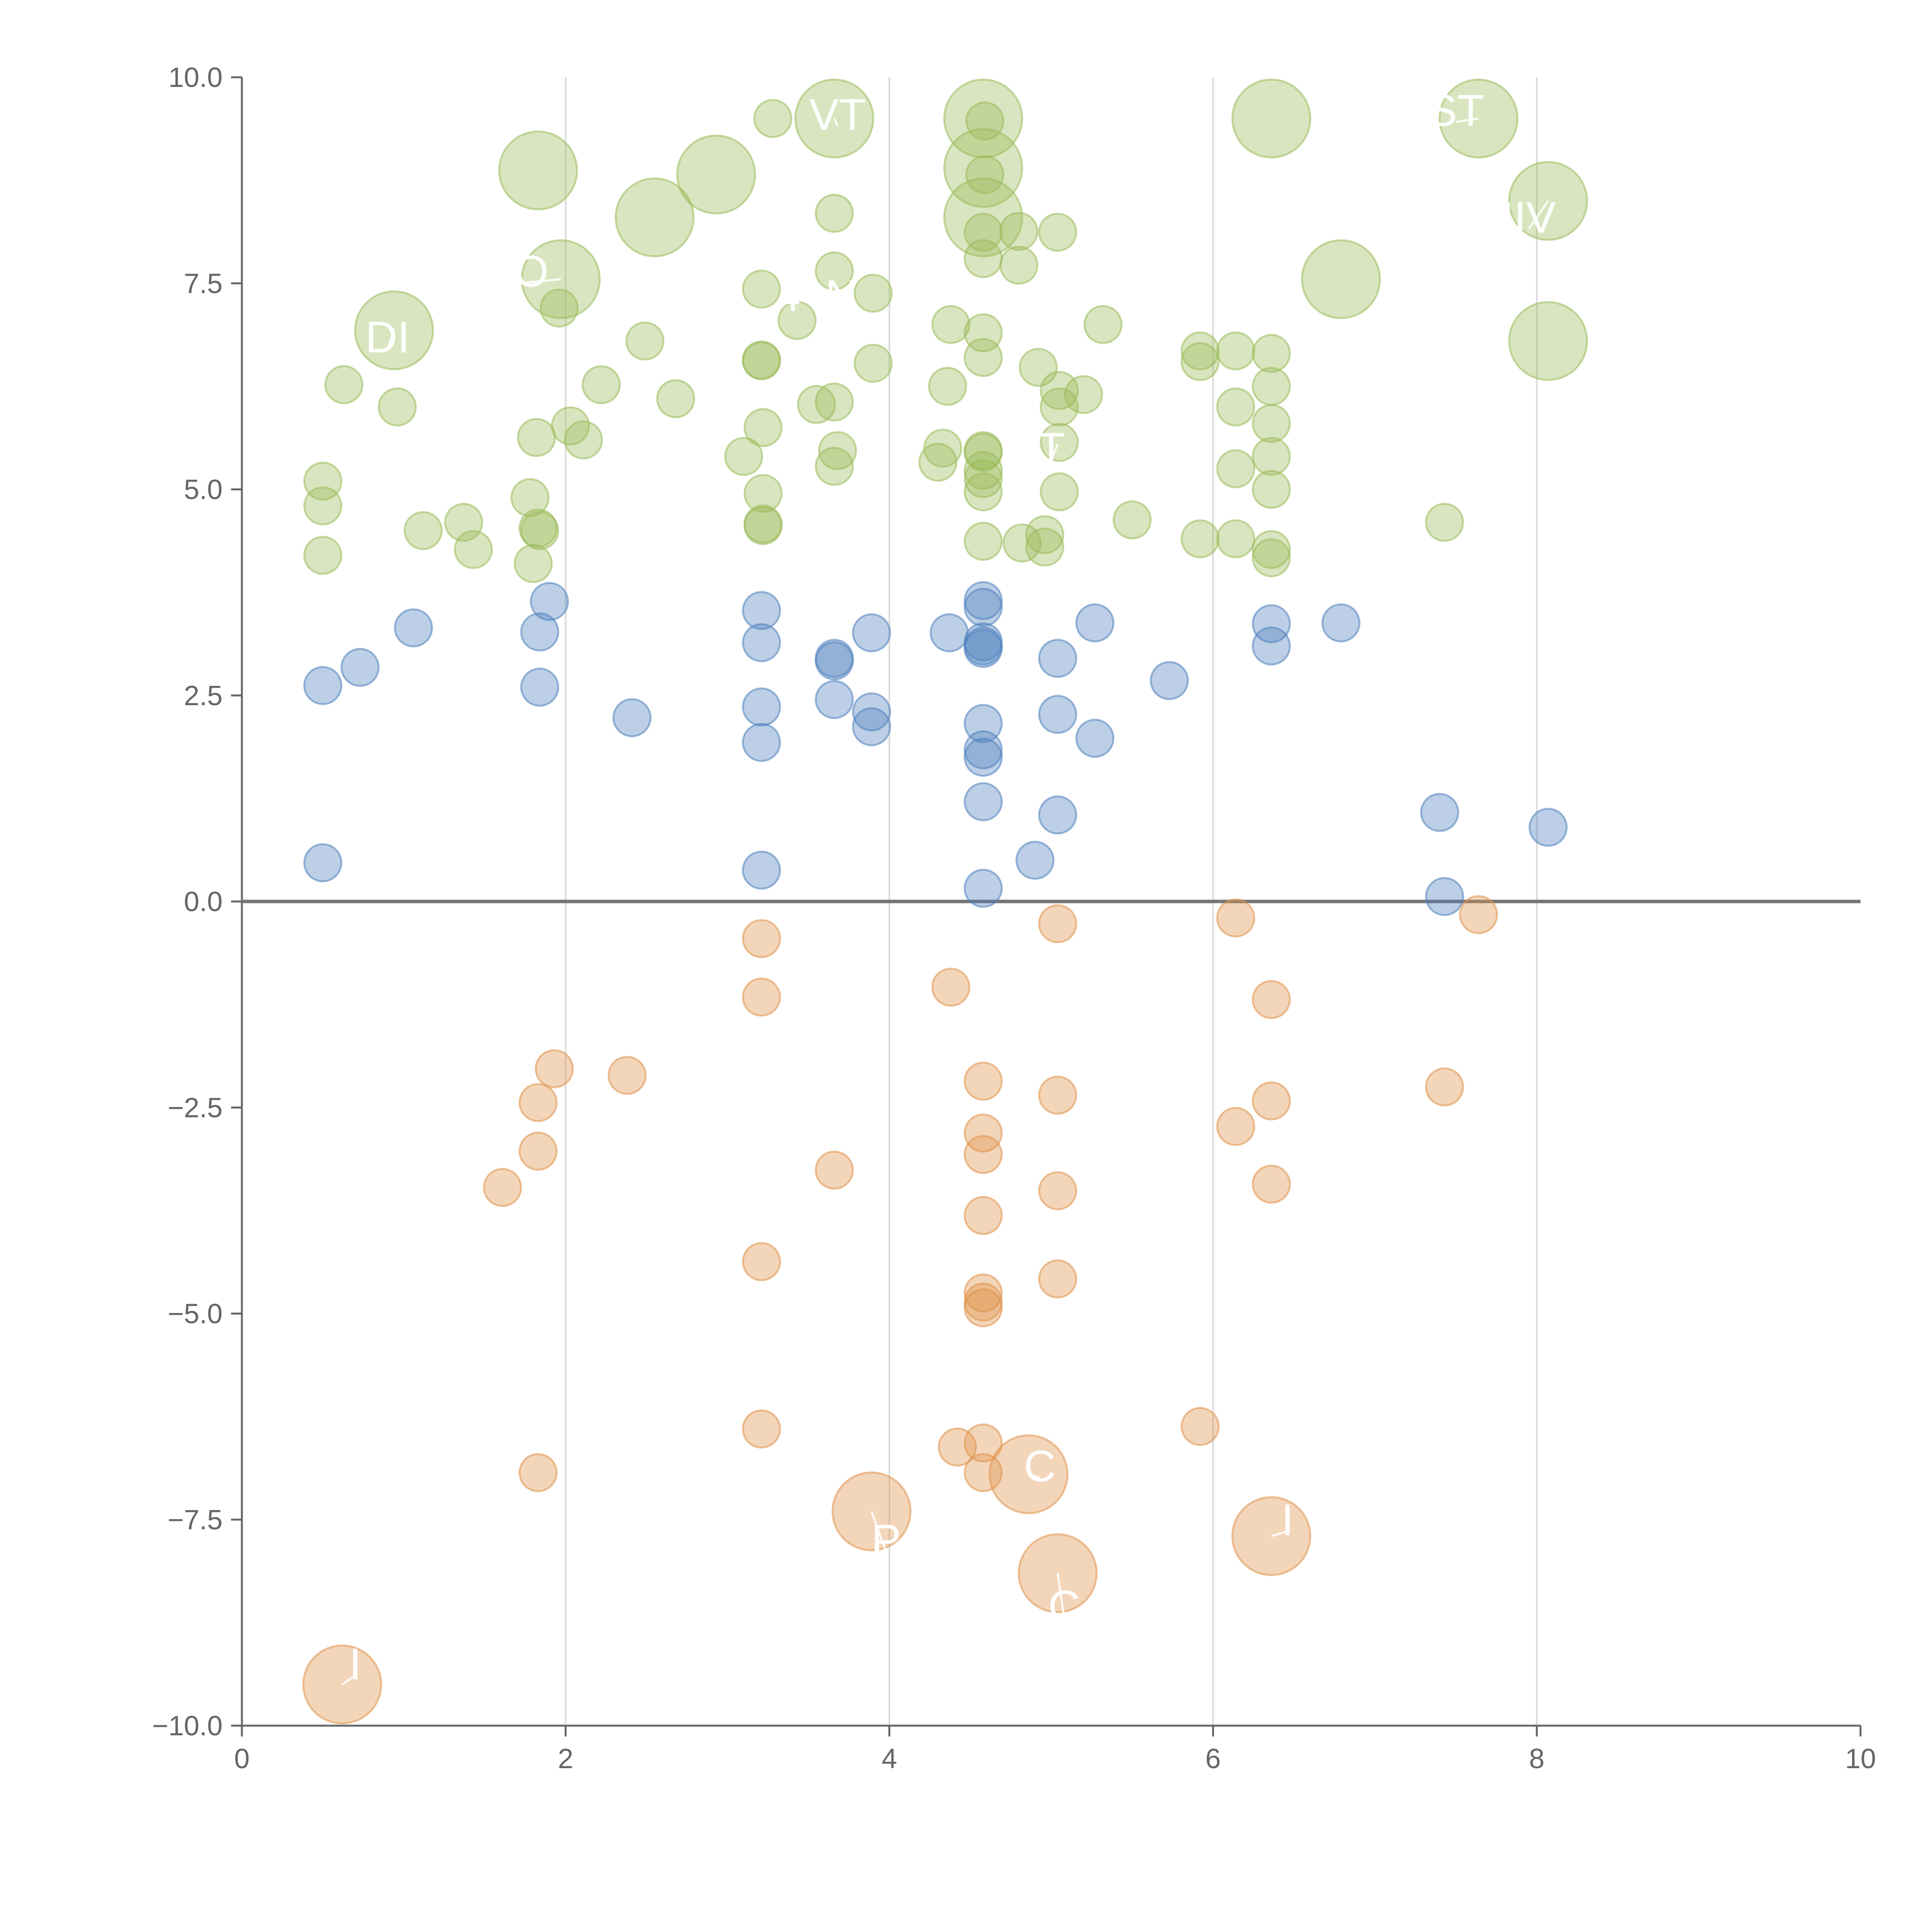  What do you see at coordinates (890, 1758) in the screenshot?
I see `x-tick-label: 4` at bounding box center [890, 1758].